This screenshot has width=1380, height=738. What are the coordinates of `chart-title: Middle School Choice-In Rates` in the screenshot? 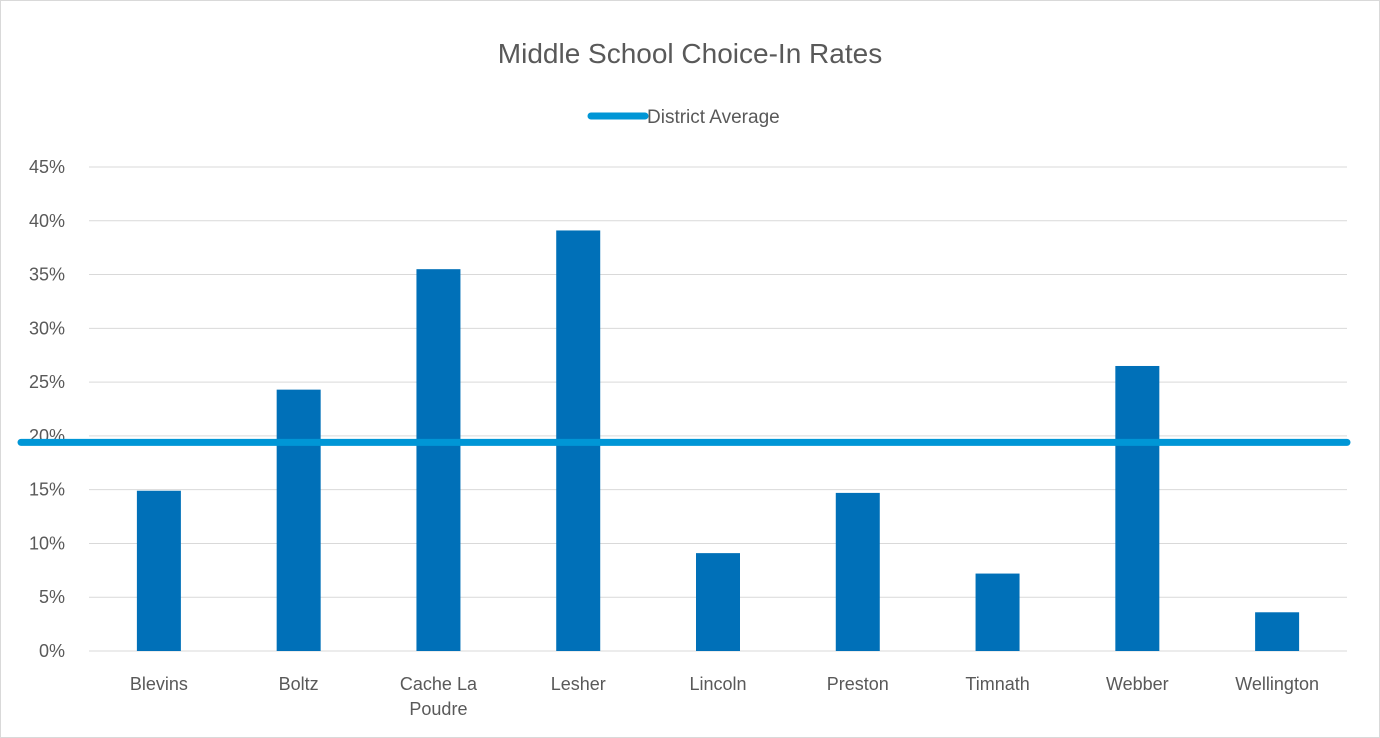 It's located at (690, 53).